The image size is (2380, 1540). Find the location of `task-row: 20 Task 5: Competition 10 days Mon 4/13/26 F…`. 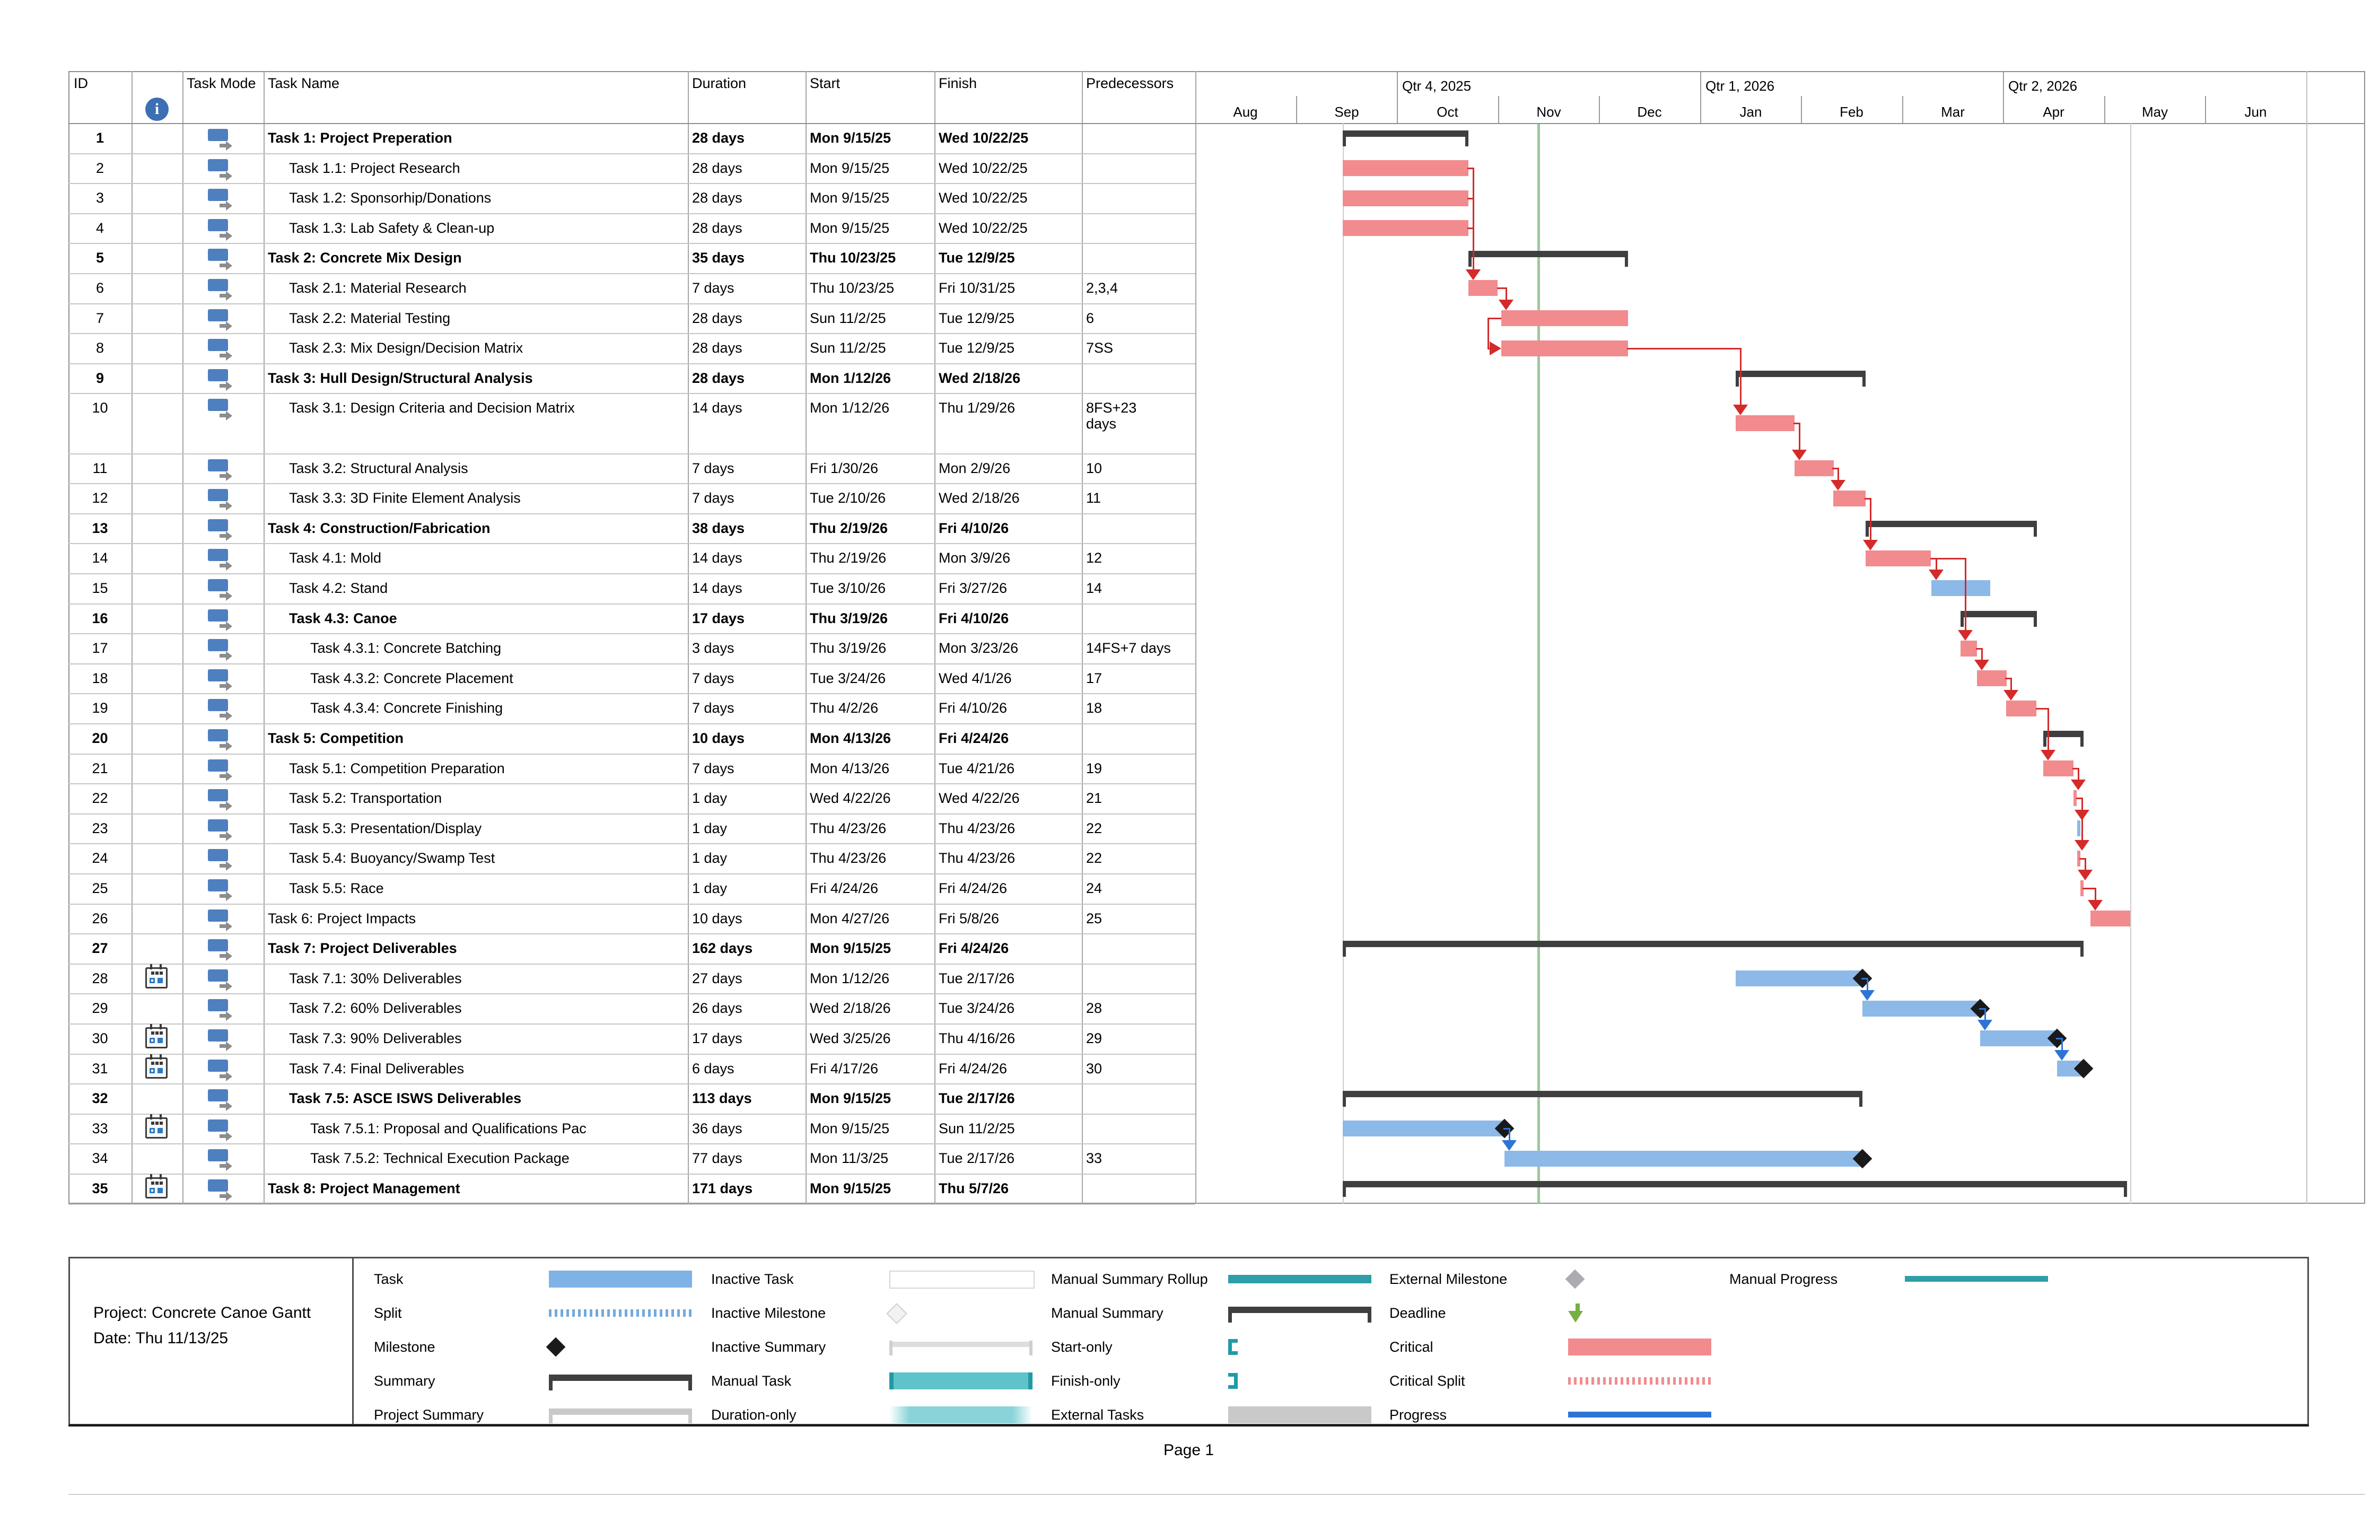

task-row: 20 Task 5: Competition 10 days Mon 4/13/26 F… is located at coordinates (631, 738).